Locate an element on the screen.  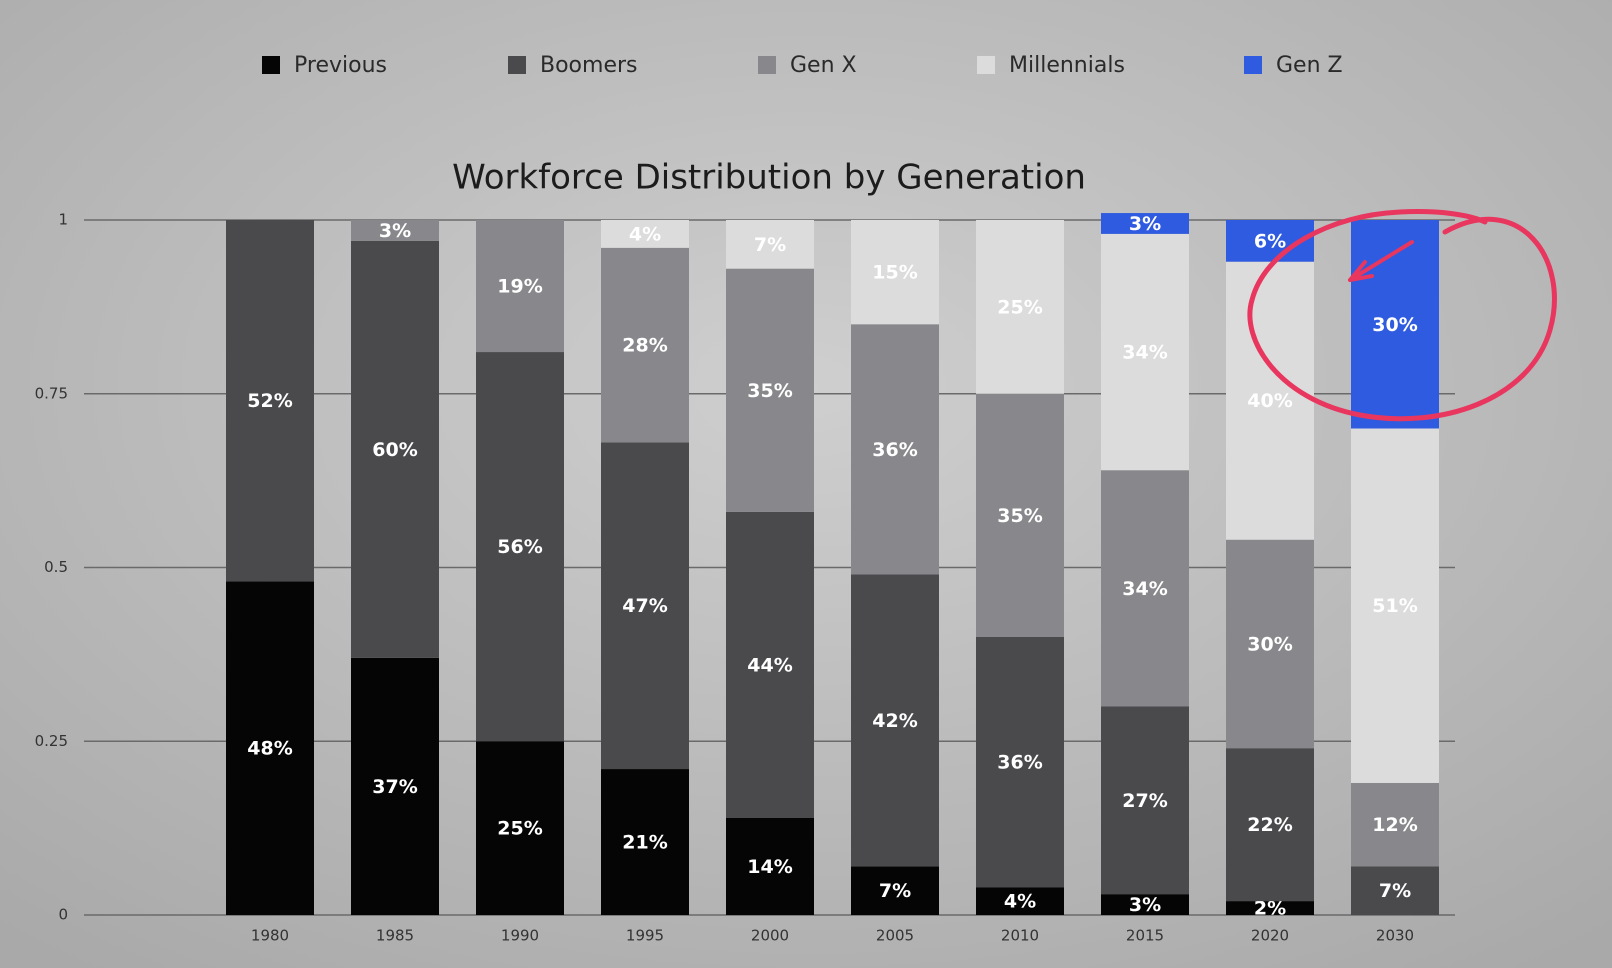
data-label: 12% is located at coordinates (1394, 825).